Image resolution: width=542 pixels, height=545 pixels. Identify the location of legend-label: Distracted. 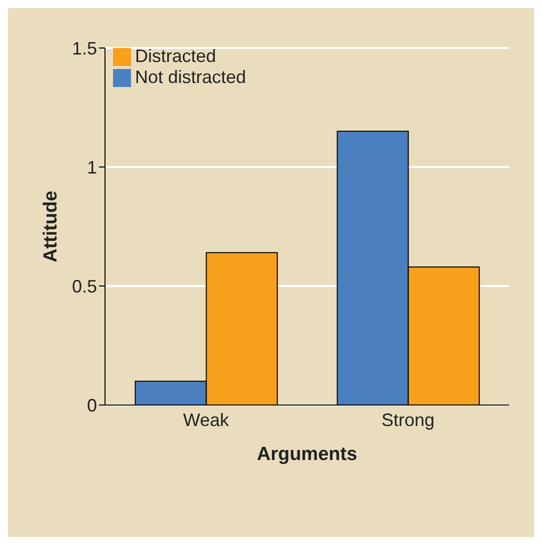
(175, 56).